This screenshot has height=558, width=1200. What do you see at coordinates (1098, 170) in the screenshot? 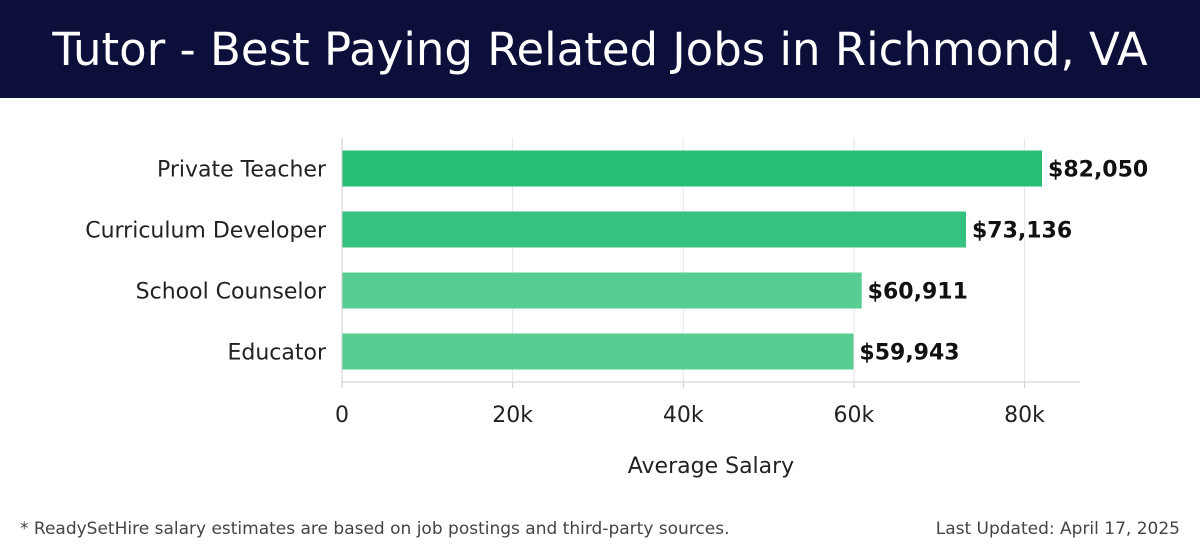
I see `value-label: $82,050` at bounding box center [1098, 170].